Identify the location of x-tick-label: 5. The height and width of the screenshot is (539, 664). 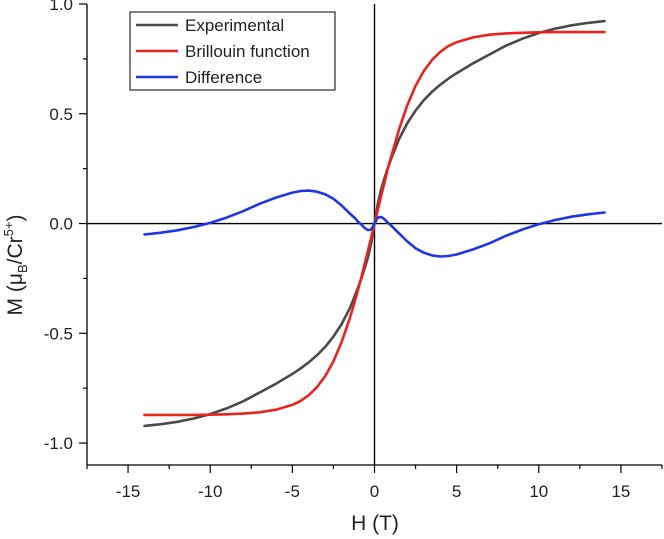
(456, 491).